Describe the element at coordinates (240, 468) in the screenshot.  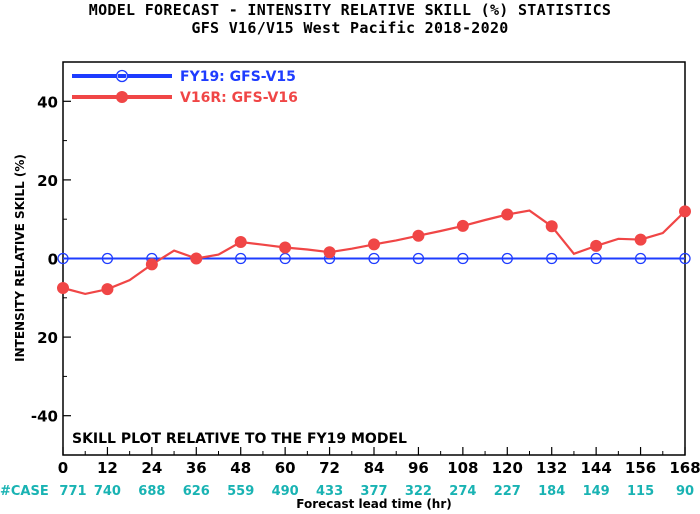
I see `x-tick-label: 48` at that location.